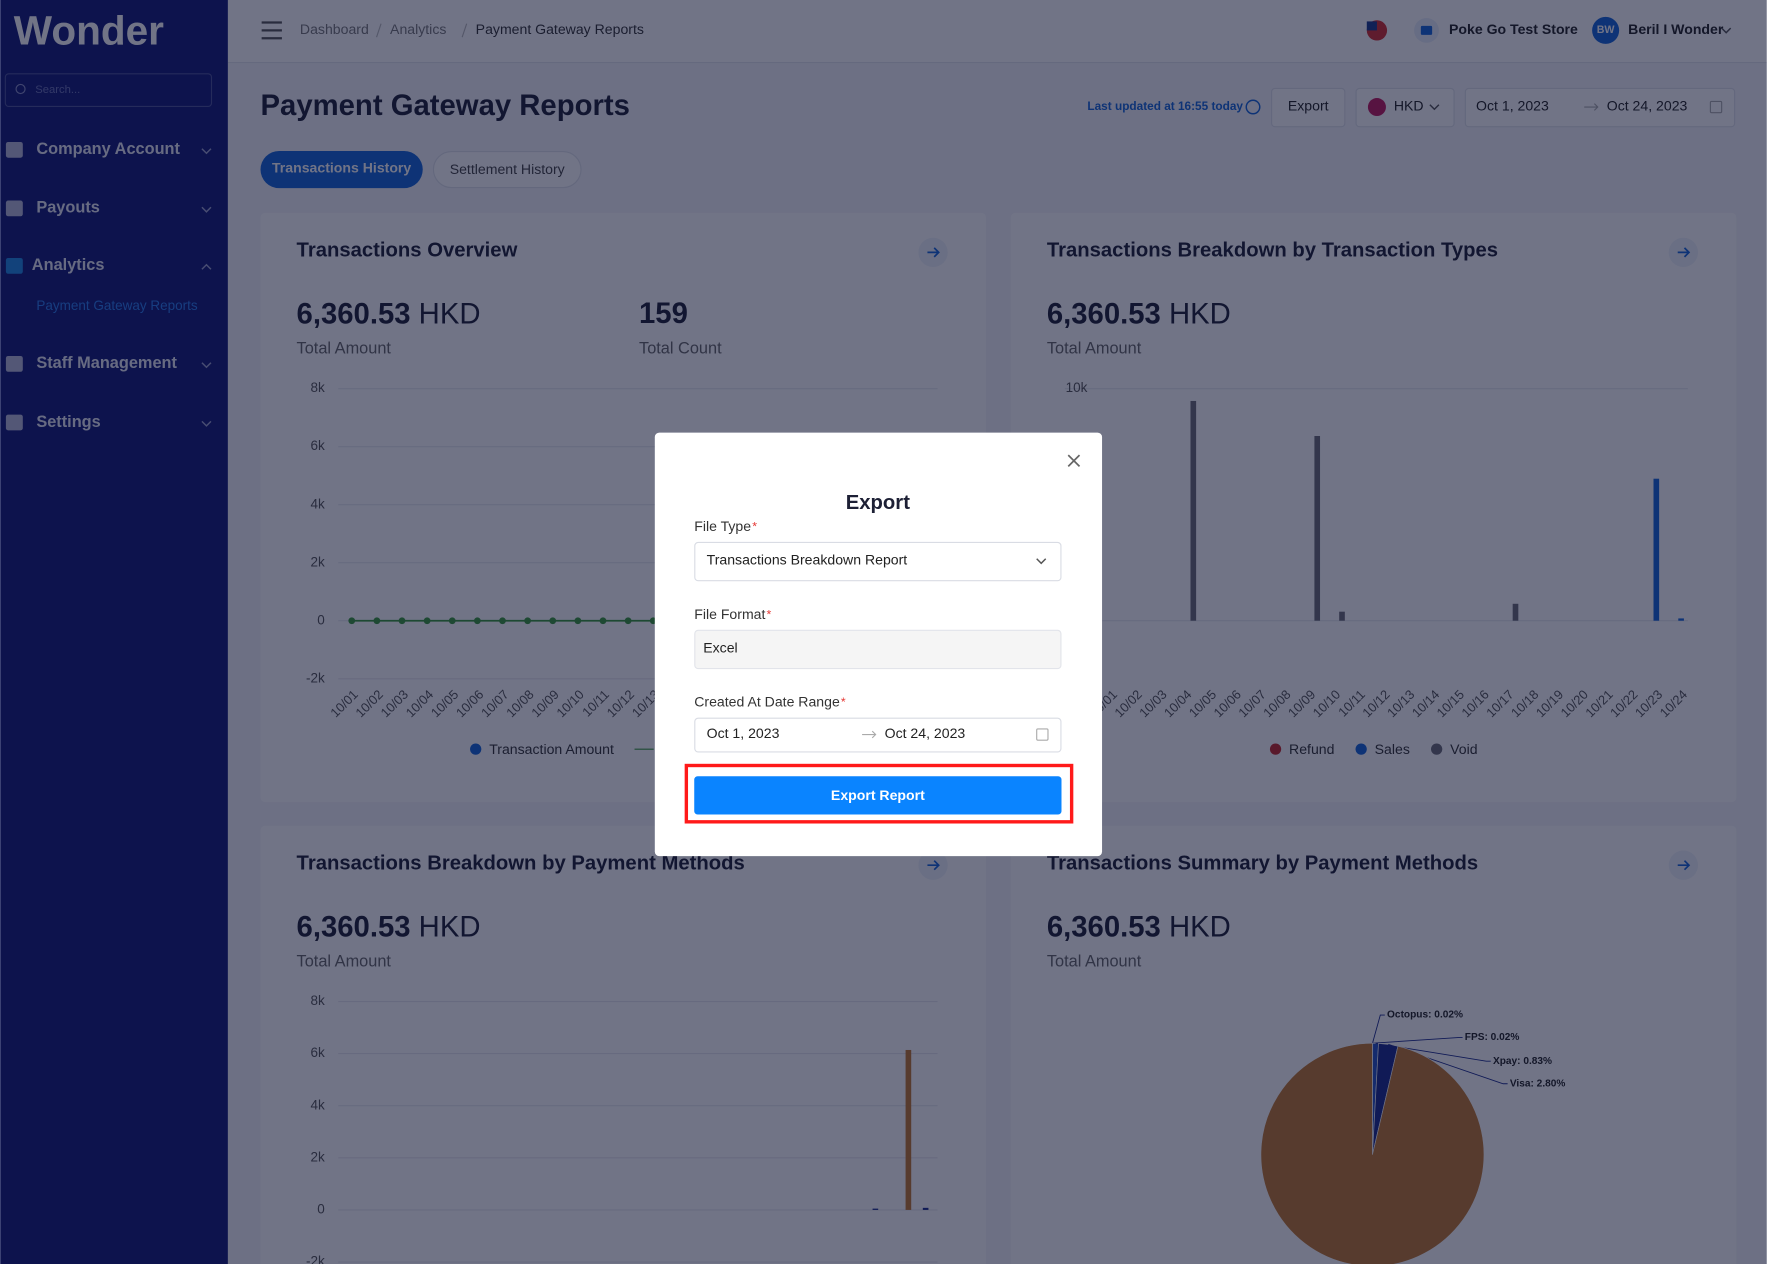  I want to click on calendar-icon, so click(1042, 734).